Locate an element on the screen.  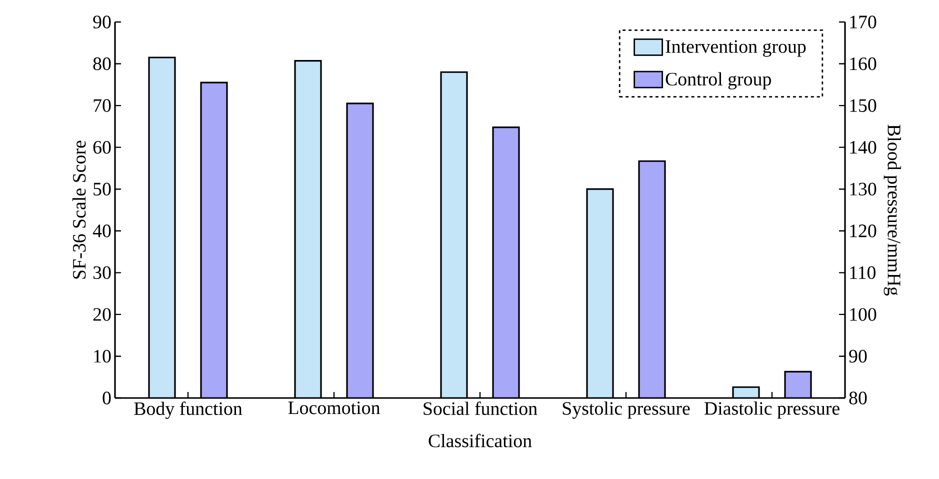
x-tick-label: Social function is located at coordinates (481, 409).